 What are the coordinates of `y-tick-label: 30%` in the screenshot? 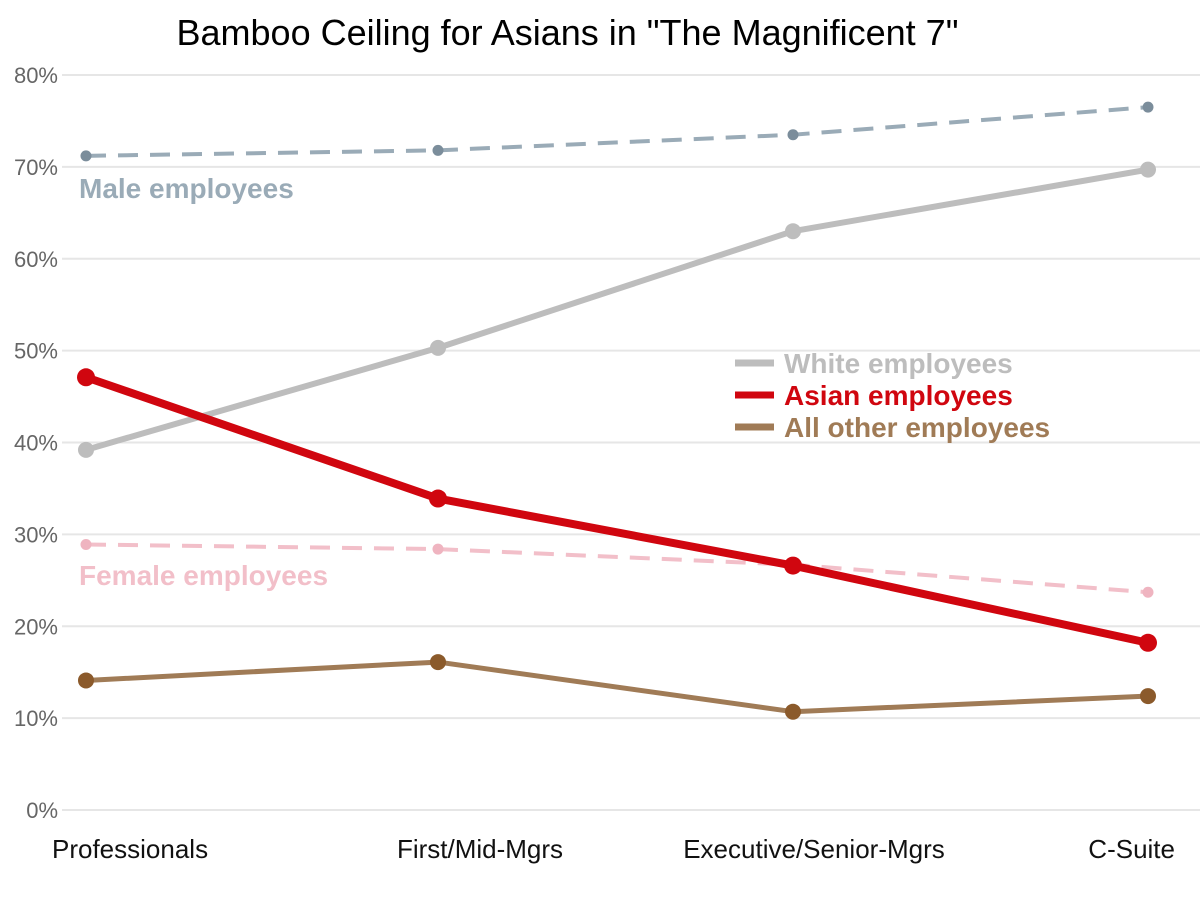 It's located at (36, 534).